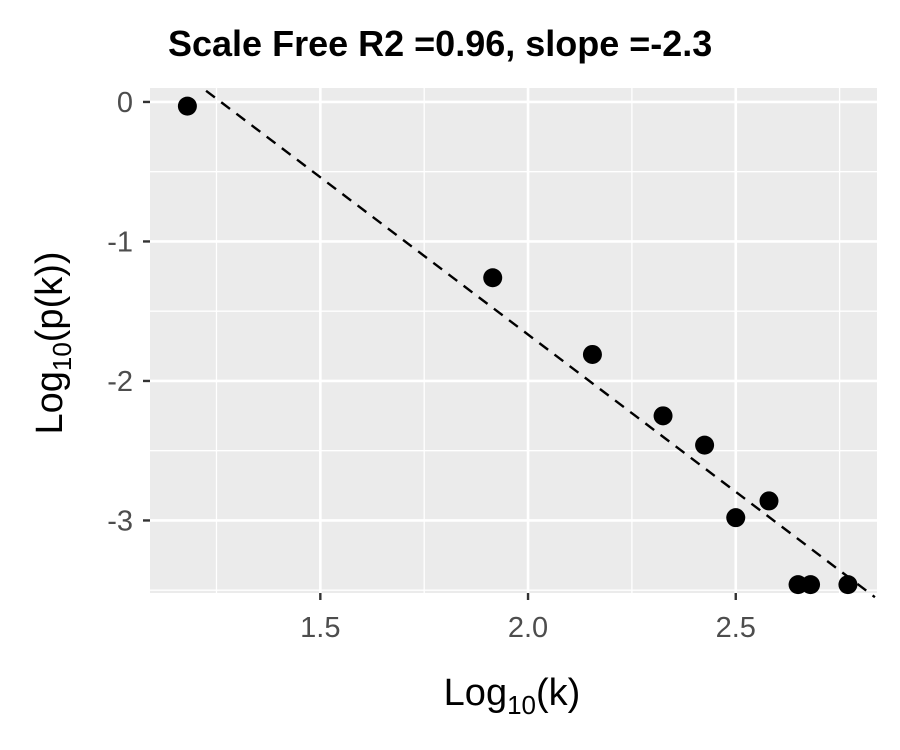 Image resolution: width=900 pixels, height=750 pixels. I want to click on x-axis-ticks: 1.5 2.0 2.5, so click(528, 618).